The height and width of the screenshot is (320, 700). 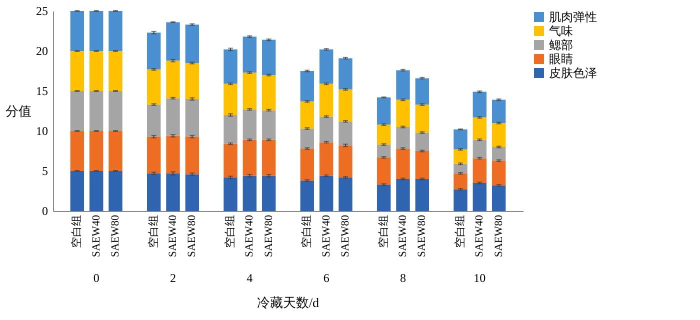 I want to click on text: 4, so click(x=249, y=278).